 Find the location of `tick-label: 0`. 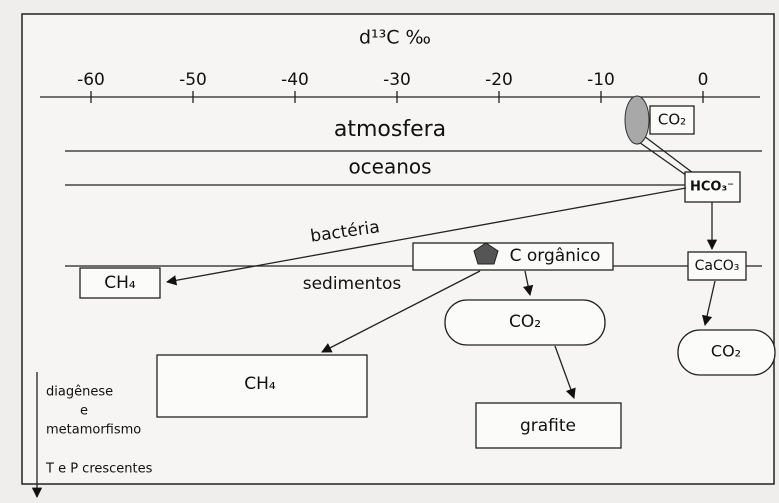

tick-label: 0 is located at coordinates (703, 80).